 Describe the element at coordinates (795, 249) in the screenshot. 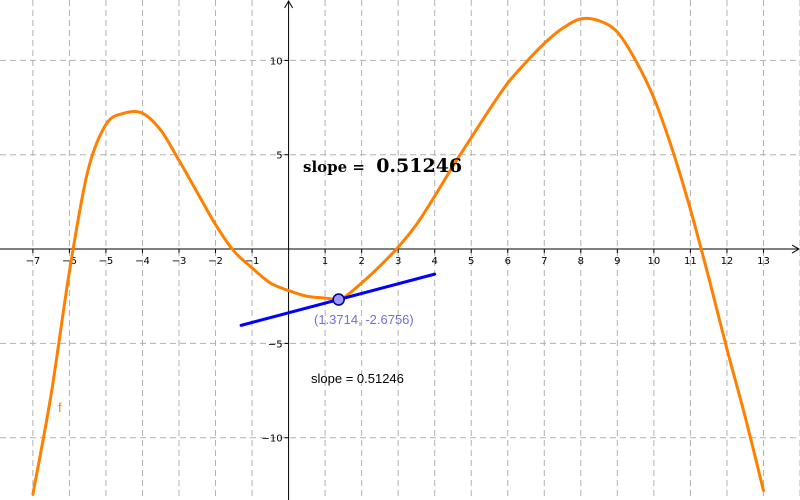

I see `x-axis-arrow-icon` at that location.